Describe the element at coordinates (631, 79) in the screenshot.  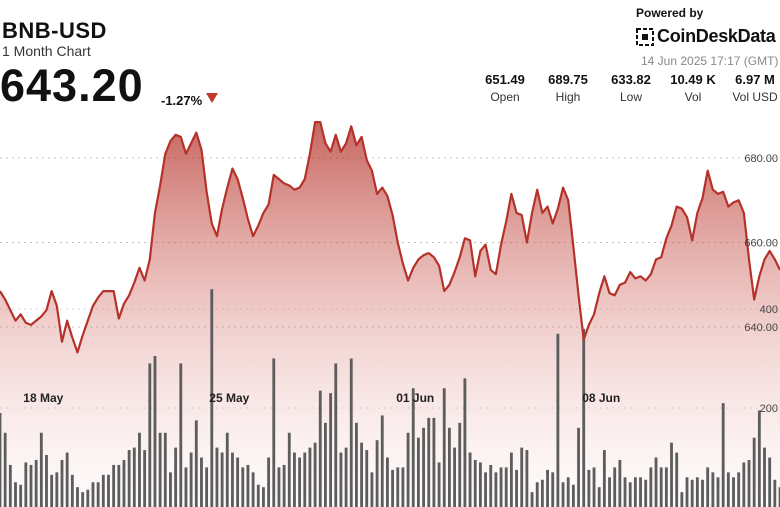
I see `stat-value: 633.82` at that location.